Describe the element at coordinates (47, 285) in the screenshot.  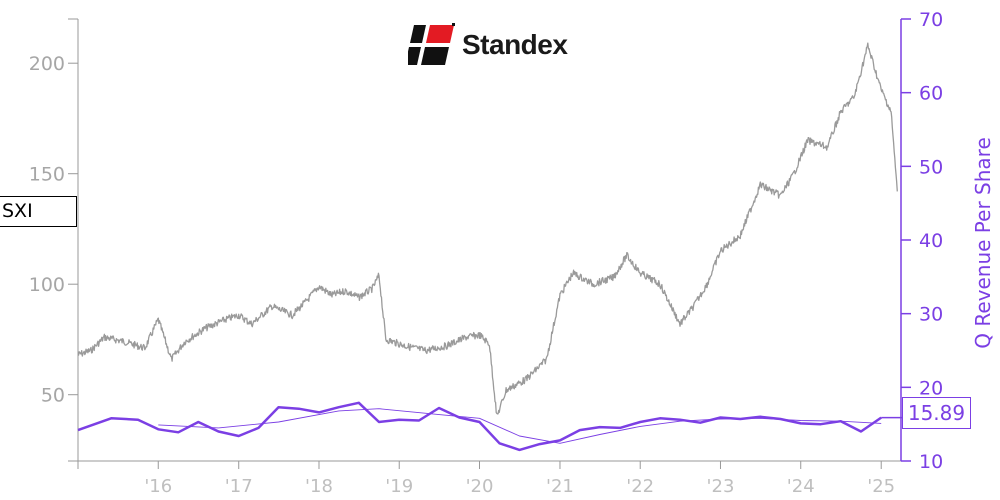
I see `left-tick-label: 100` at that location.